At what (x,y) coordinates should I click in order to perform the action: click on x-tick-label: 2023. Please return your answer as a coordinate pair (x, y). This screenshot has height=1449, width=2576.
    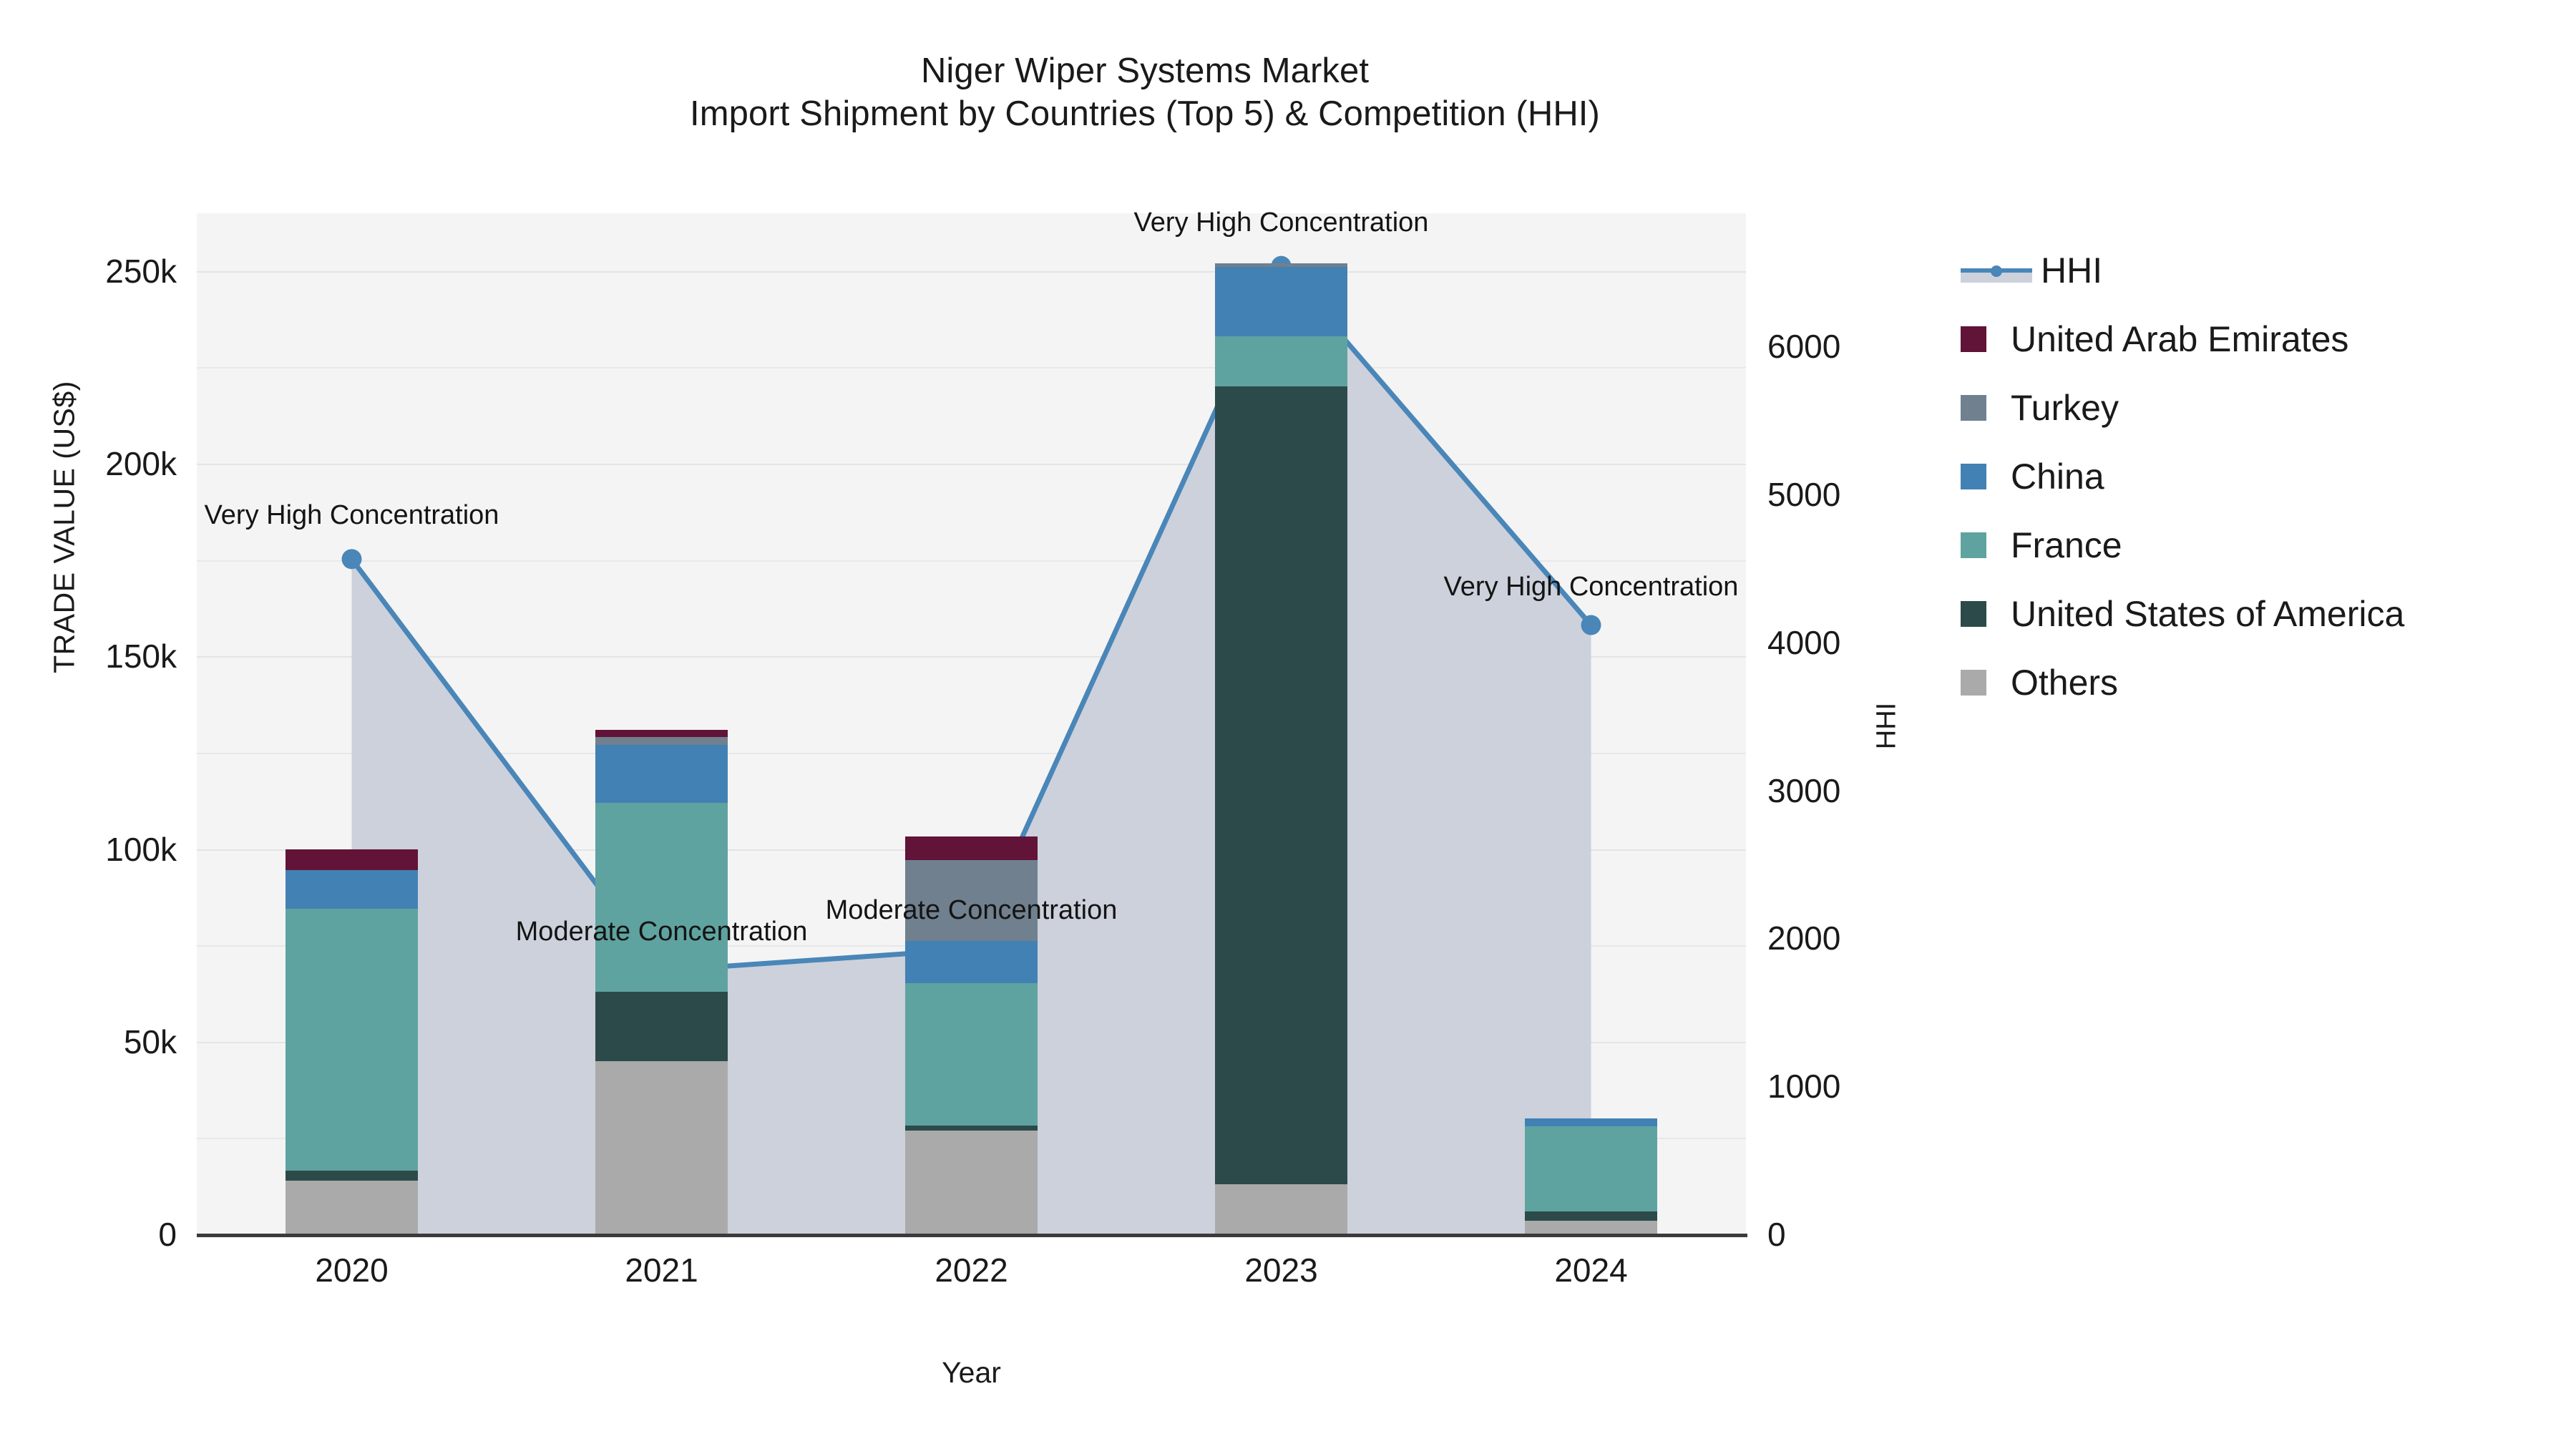
    Looking at the image, I should click on (1281, 1270).